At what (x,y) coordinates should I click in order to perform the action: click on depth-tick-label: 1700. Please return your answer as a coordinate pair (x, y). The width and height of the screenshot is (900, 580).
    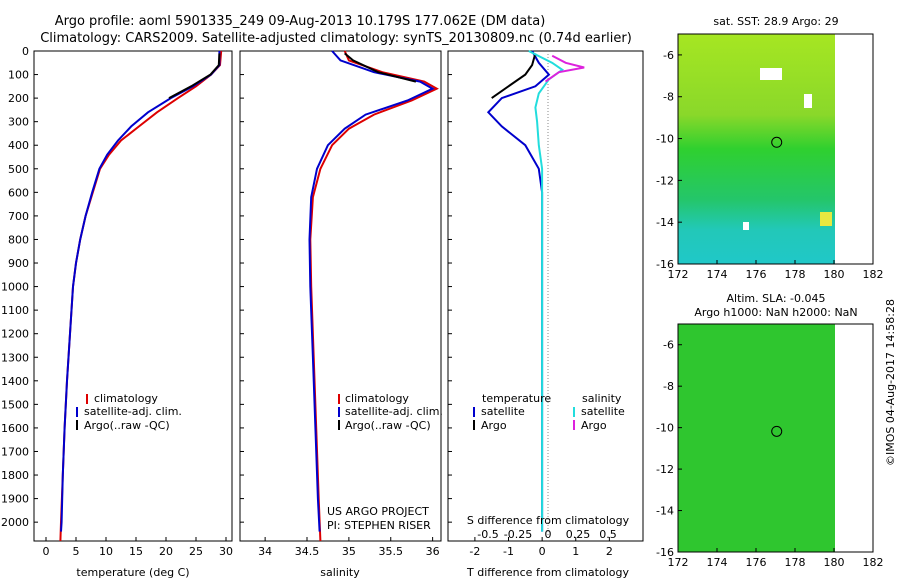
    Looking at the image, I should click on (15, 451).